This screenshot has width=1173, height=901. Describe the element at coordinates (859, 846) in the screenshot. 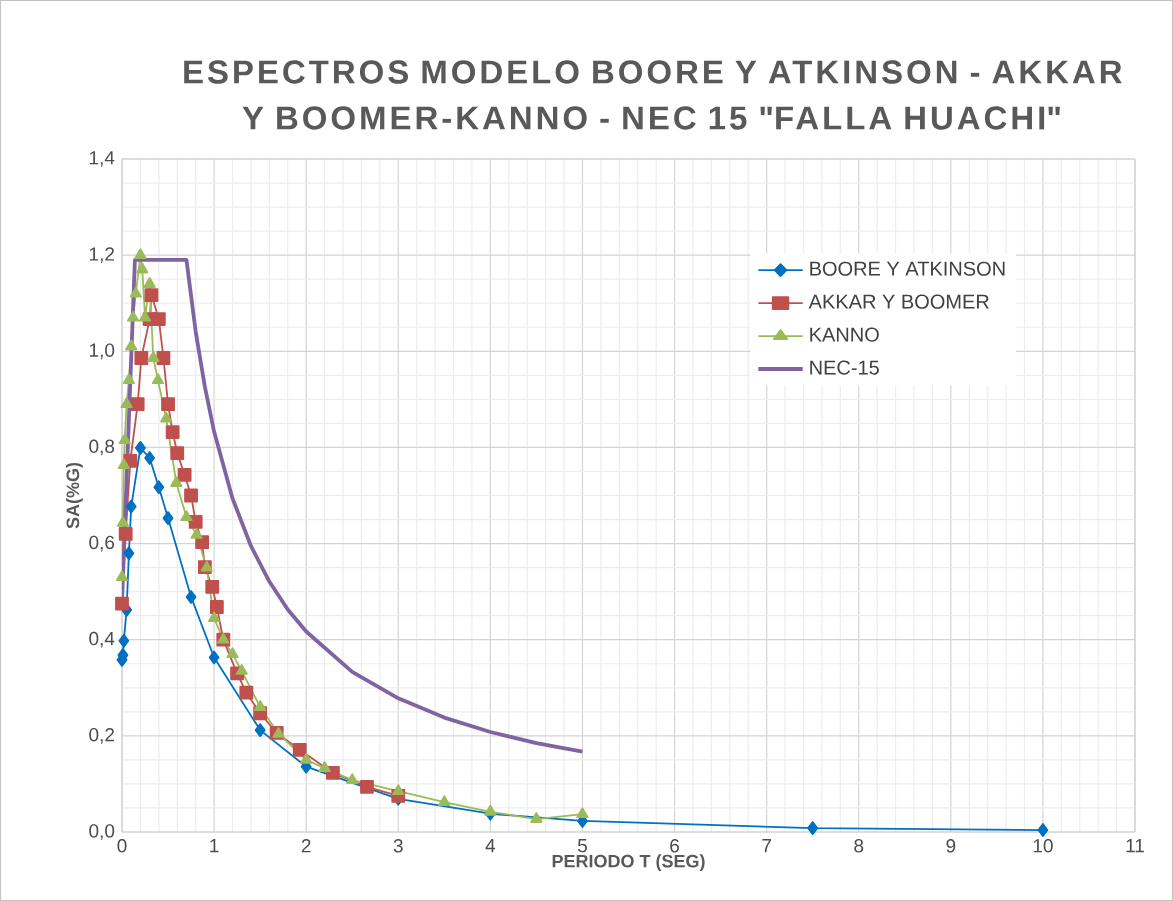

I see `x-tick-label: 8` at that location.